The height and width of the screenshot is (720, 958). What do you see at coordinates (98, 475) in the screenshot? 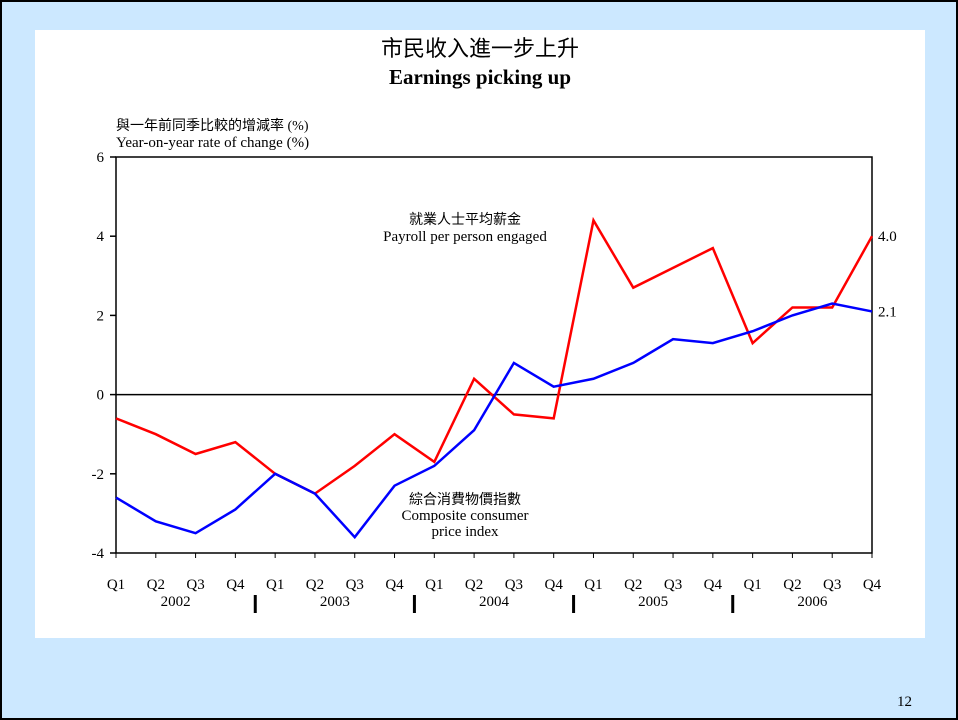
I see `y-tick-label: -2` at bounding box center [98, 475].